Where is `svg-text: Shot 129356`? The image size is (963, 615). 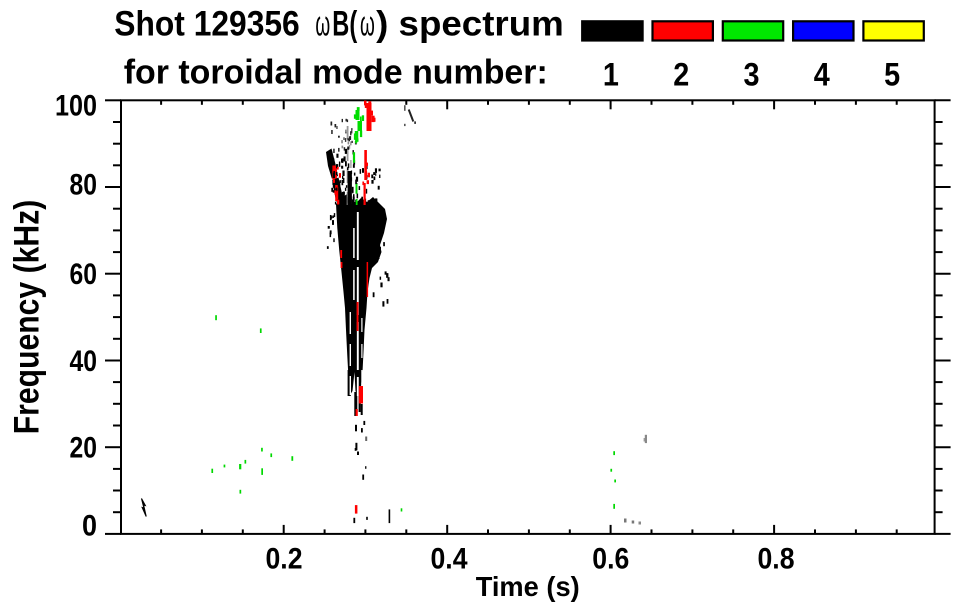
svg-text: Shot 129356 is located at coordinates (206, 23).